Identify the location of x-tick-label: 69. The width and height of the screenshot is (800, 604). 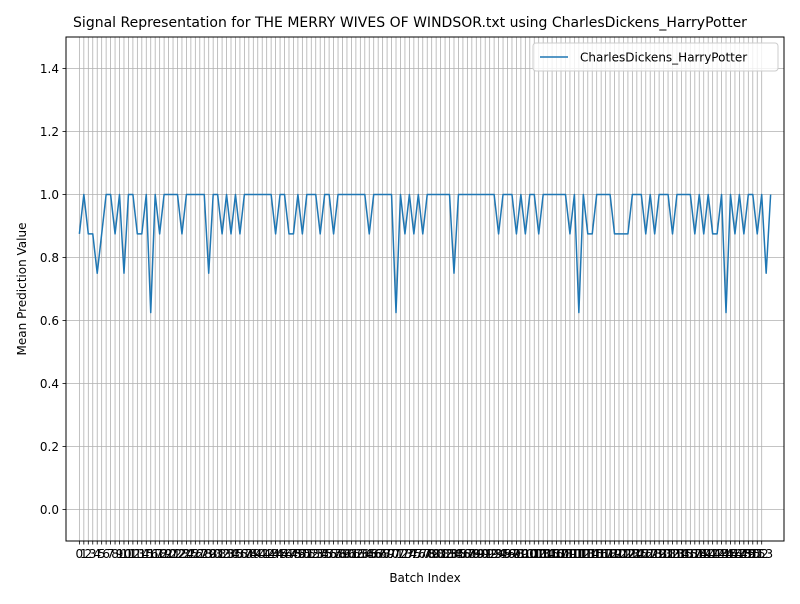
(386, 554).